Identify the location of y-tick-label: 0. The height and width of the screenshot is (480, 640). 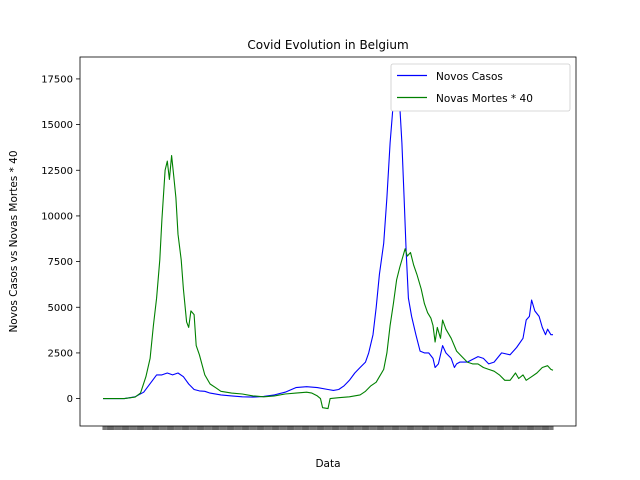
(70, 399).